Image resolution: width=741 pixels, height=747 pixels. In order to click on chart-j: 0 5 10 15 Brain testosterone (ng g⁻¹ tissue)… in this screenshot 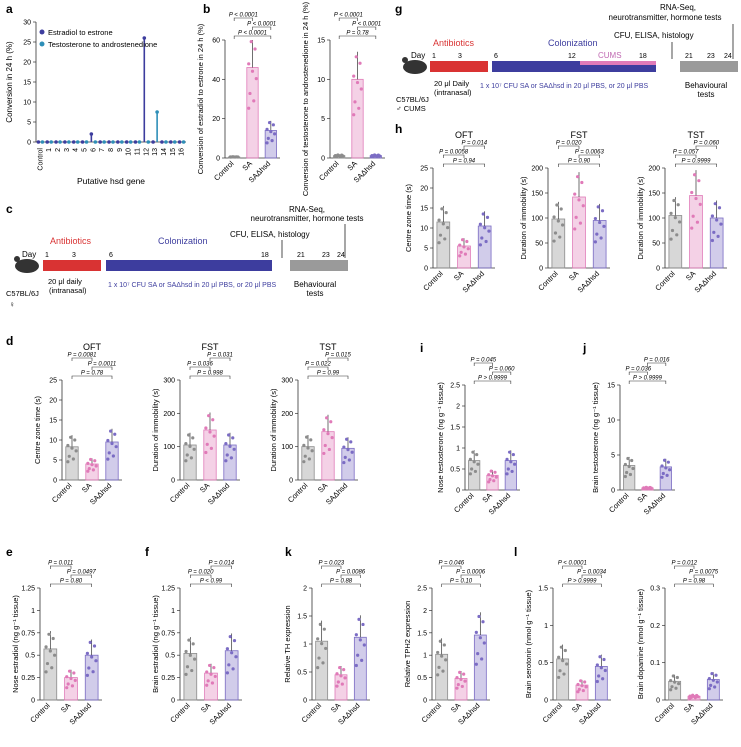, I will do `click(633, 437)`.